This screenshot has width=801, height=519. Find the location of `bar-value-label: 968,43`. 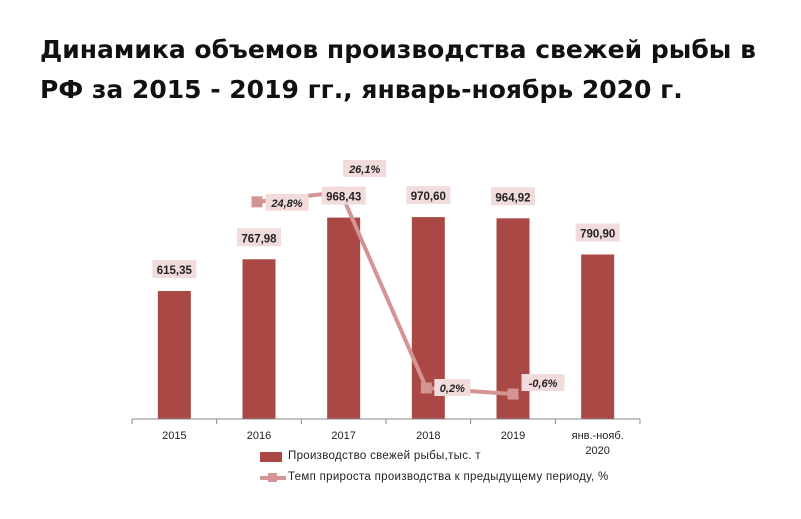

bar-value-label: 968,43 is located at coordinates (343, 198).